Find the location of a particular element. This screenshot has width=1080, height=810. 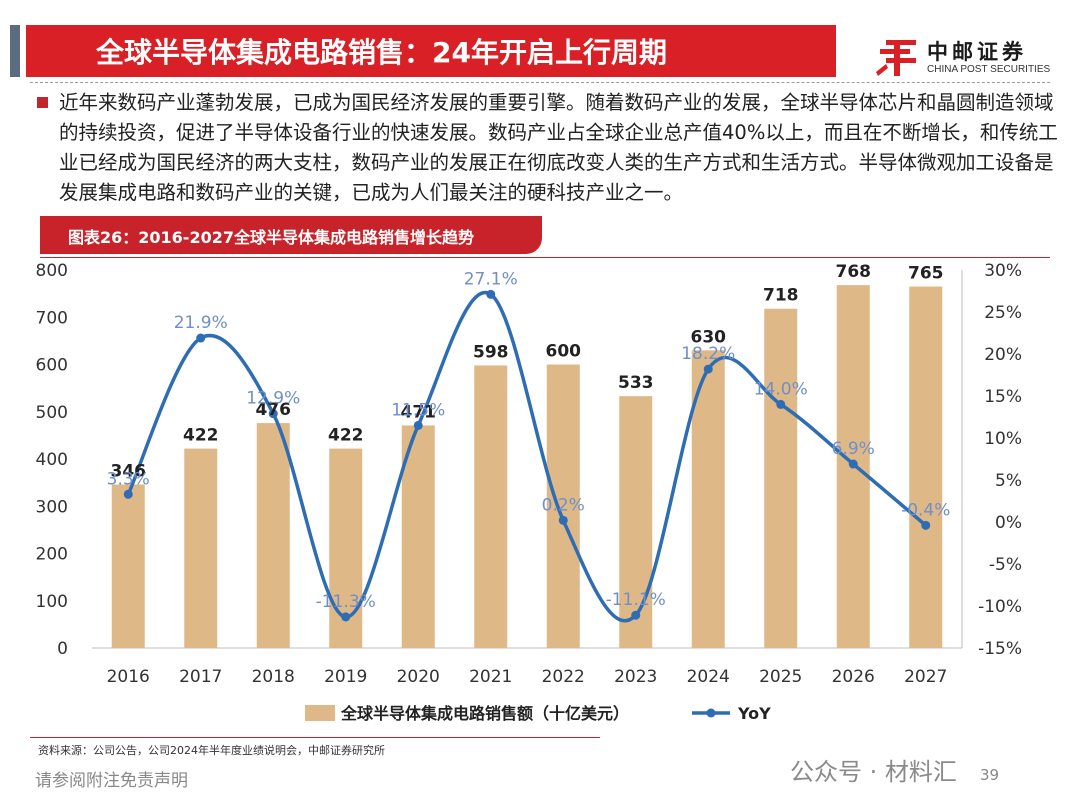

x-tick-label: 2024 is located at coordinates (708, 677).